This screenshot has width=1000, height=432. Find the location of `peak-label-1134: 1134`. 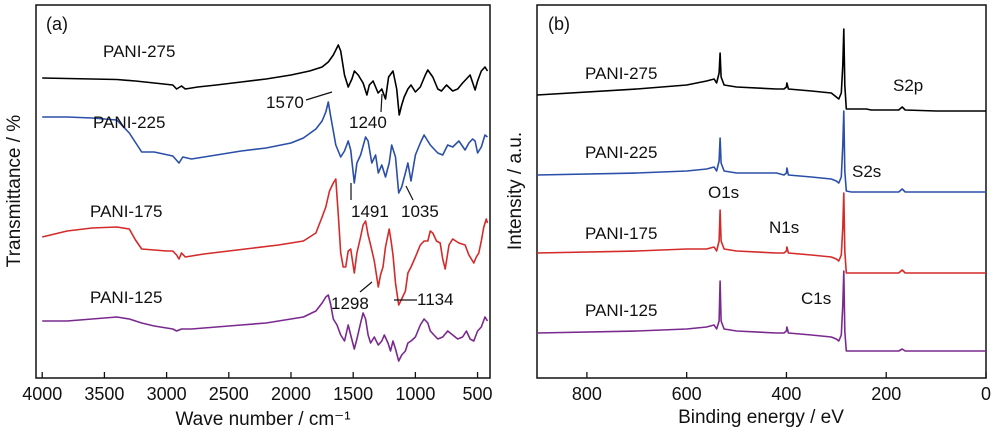

peak-label-1134: 1134 is located at coordinates (435, 299).